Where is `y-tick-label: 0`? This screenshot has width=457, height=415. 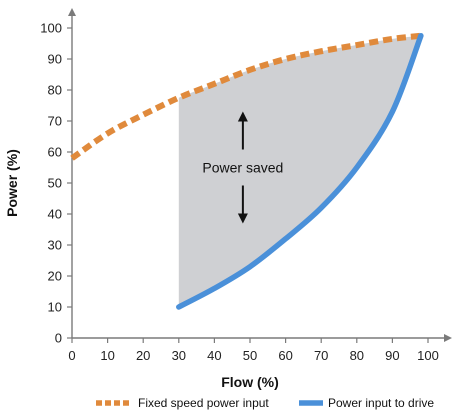
y-tick-label: 0 is located at coordinates (58, 338).